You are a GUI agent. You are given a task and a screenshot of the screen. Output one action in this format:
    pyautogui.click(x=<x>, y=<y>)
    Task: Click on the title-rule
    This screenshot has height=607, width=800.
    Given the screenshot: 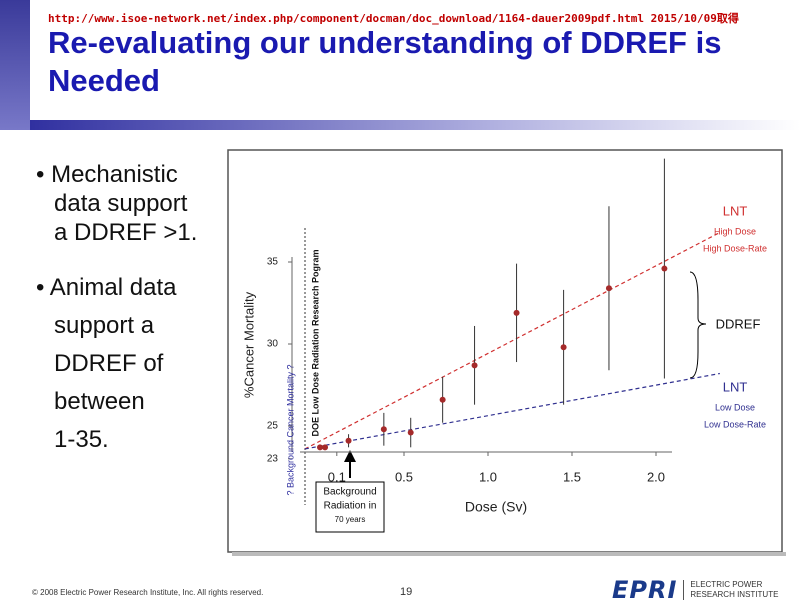 What is the action you would take?
    pyautogui.click(x=415, y=125)
    